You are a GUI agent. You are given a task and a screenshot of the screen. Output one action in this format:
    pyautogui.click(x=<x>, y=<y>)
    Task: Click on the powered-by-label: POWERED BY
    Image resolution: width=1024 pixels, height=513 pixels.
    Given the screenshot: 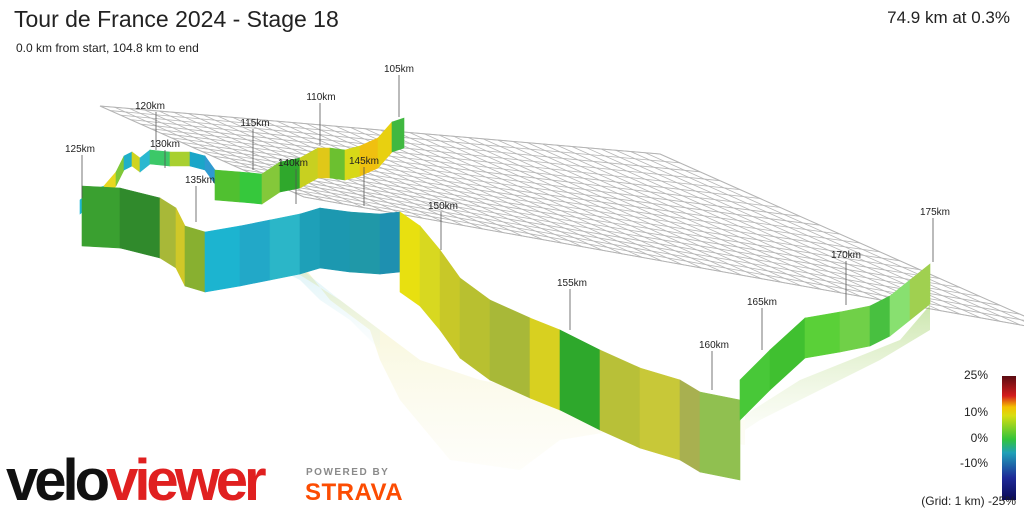 What is the action you would take?
    pyautogui.click(x=348, y=472)
    